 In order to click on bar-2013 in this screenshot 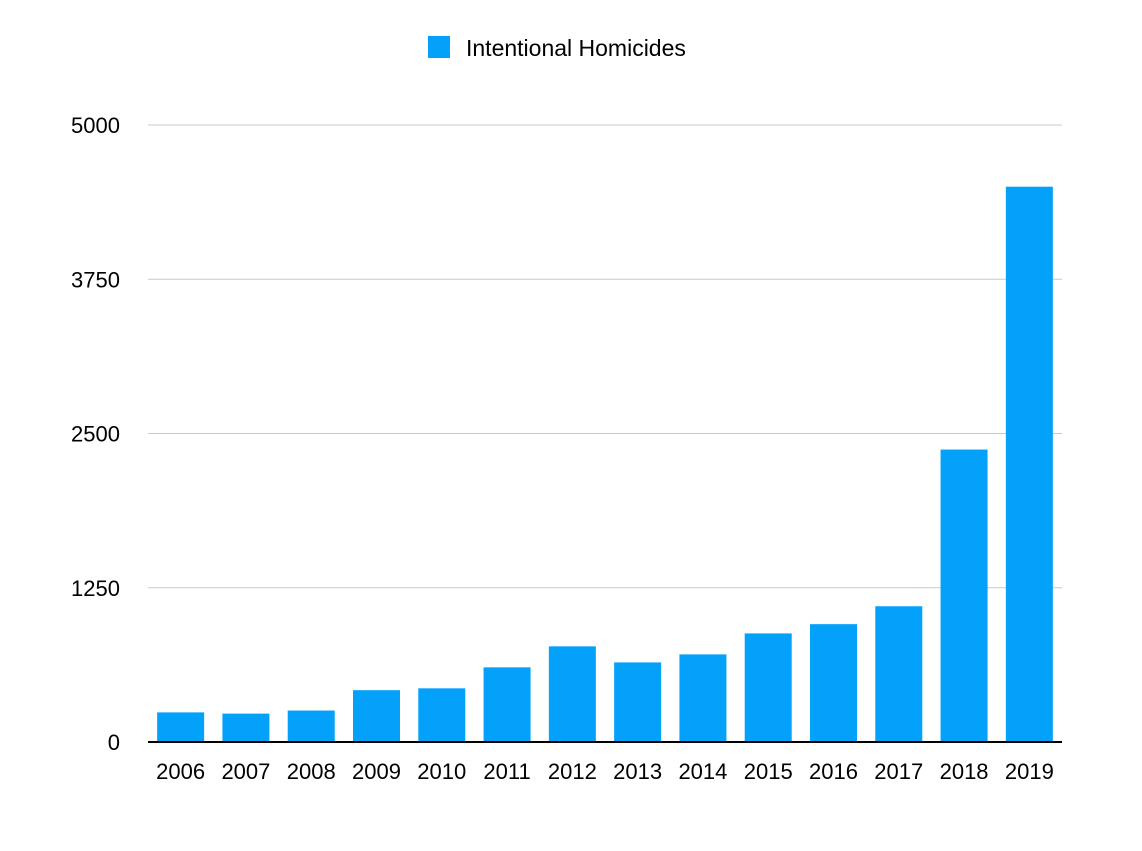, I will do `click(638, 702)`.